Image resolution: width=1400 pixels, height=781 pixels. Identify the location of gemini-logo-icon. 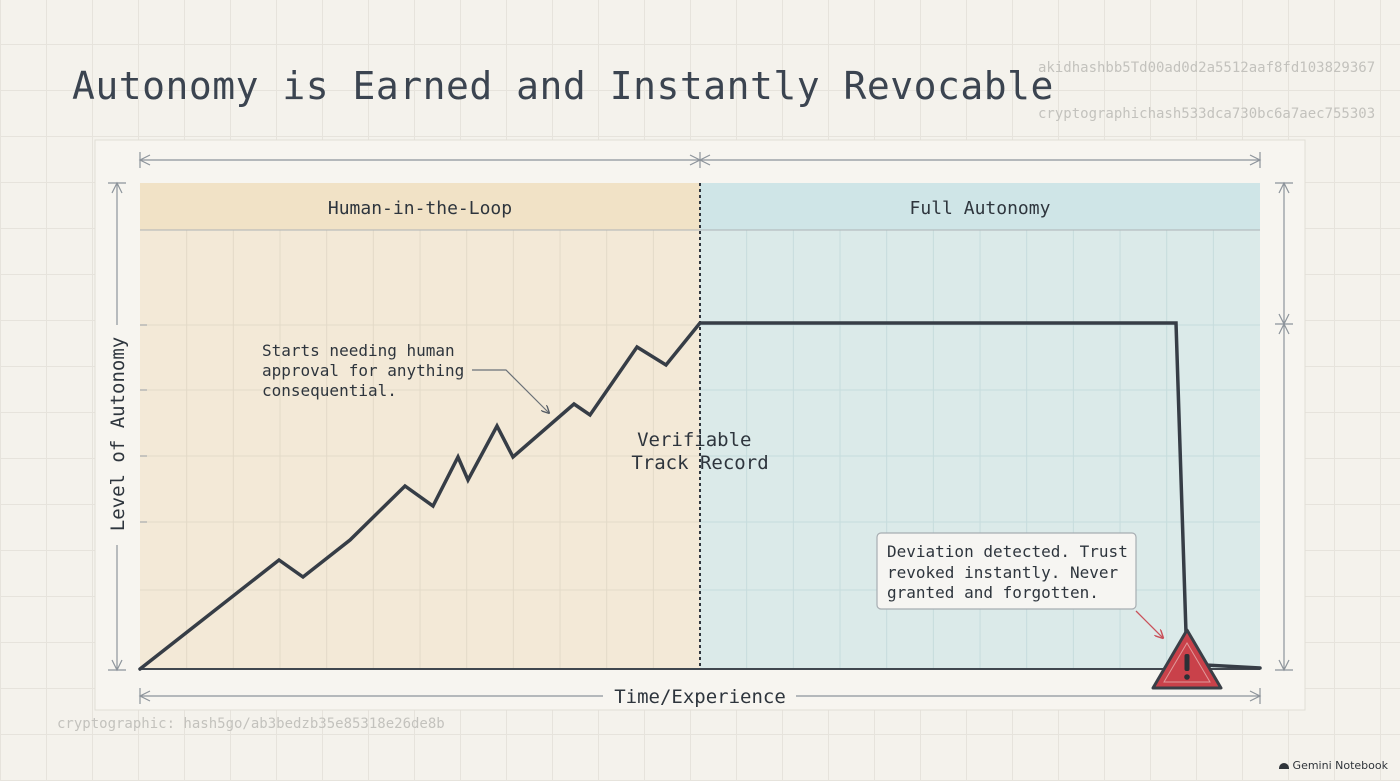
(1283, 765).